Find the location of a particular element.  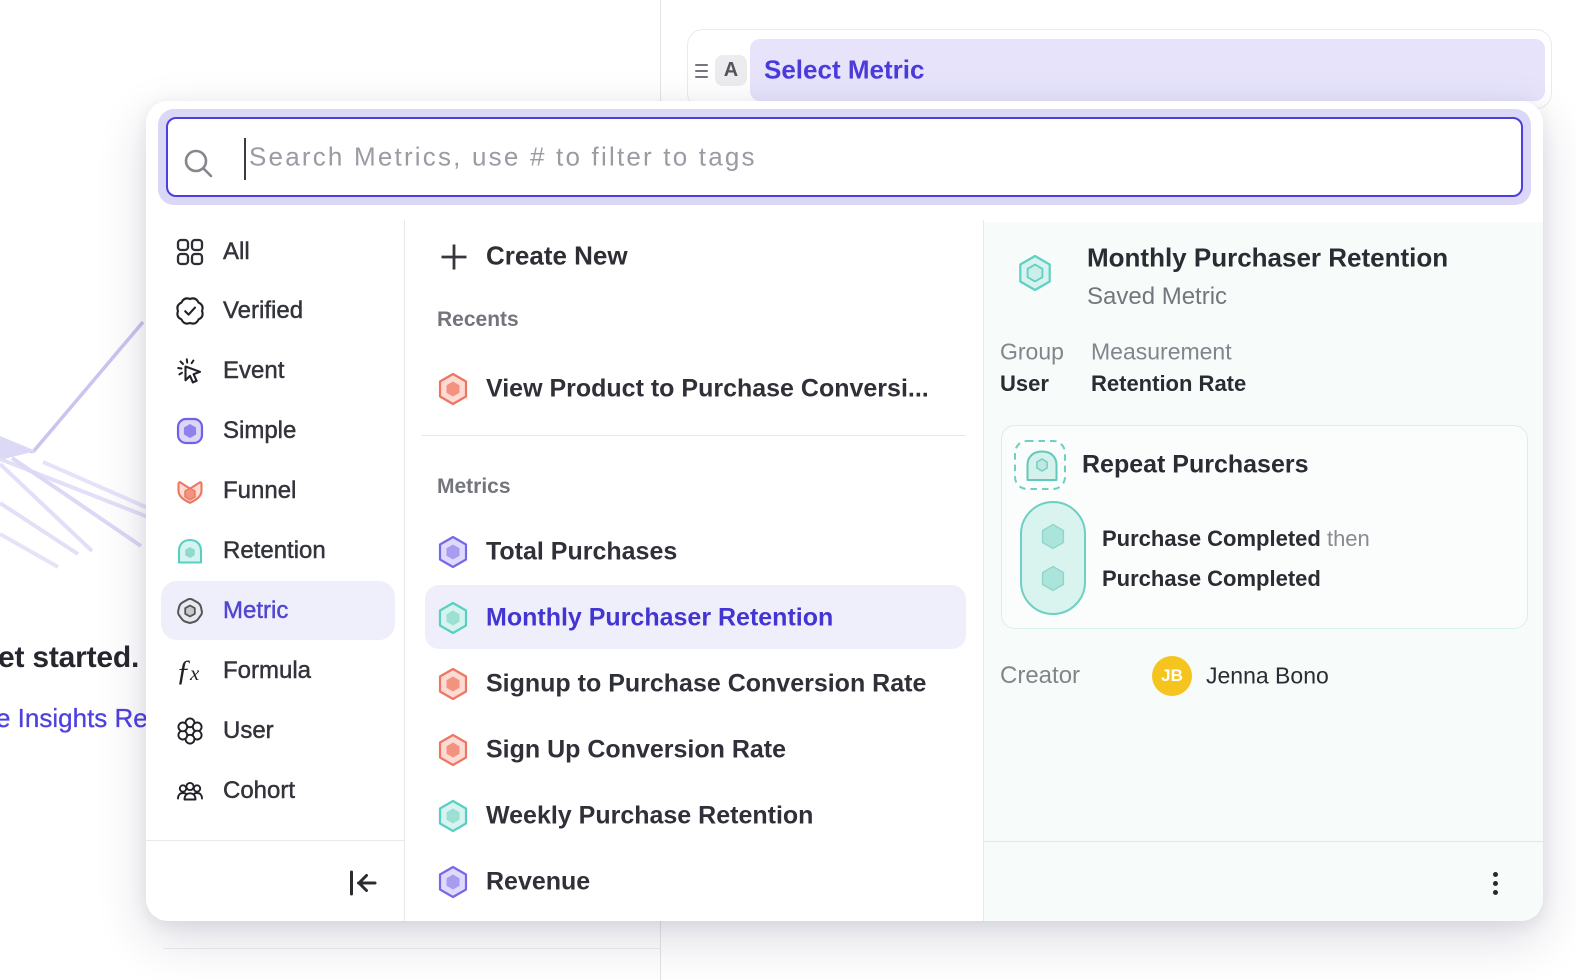

svg-text: ƒ is located at coordinates (183, 671).